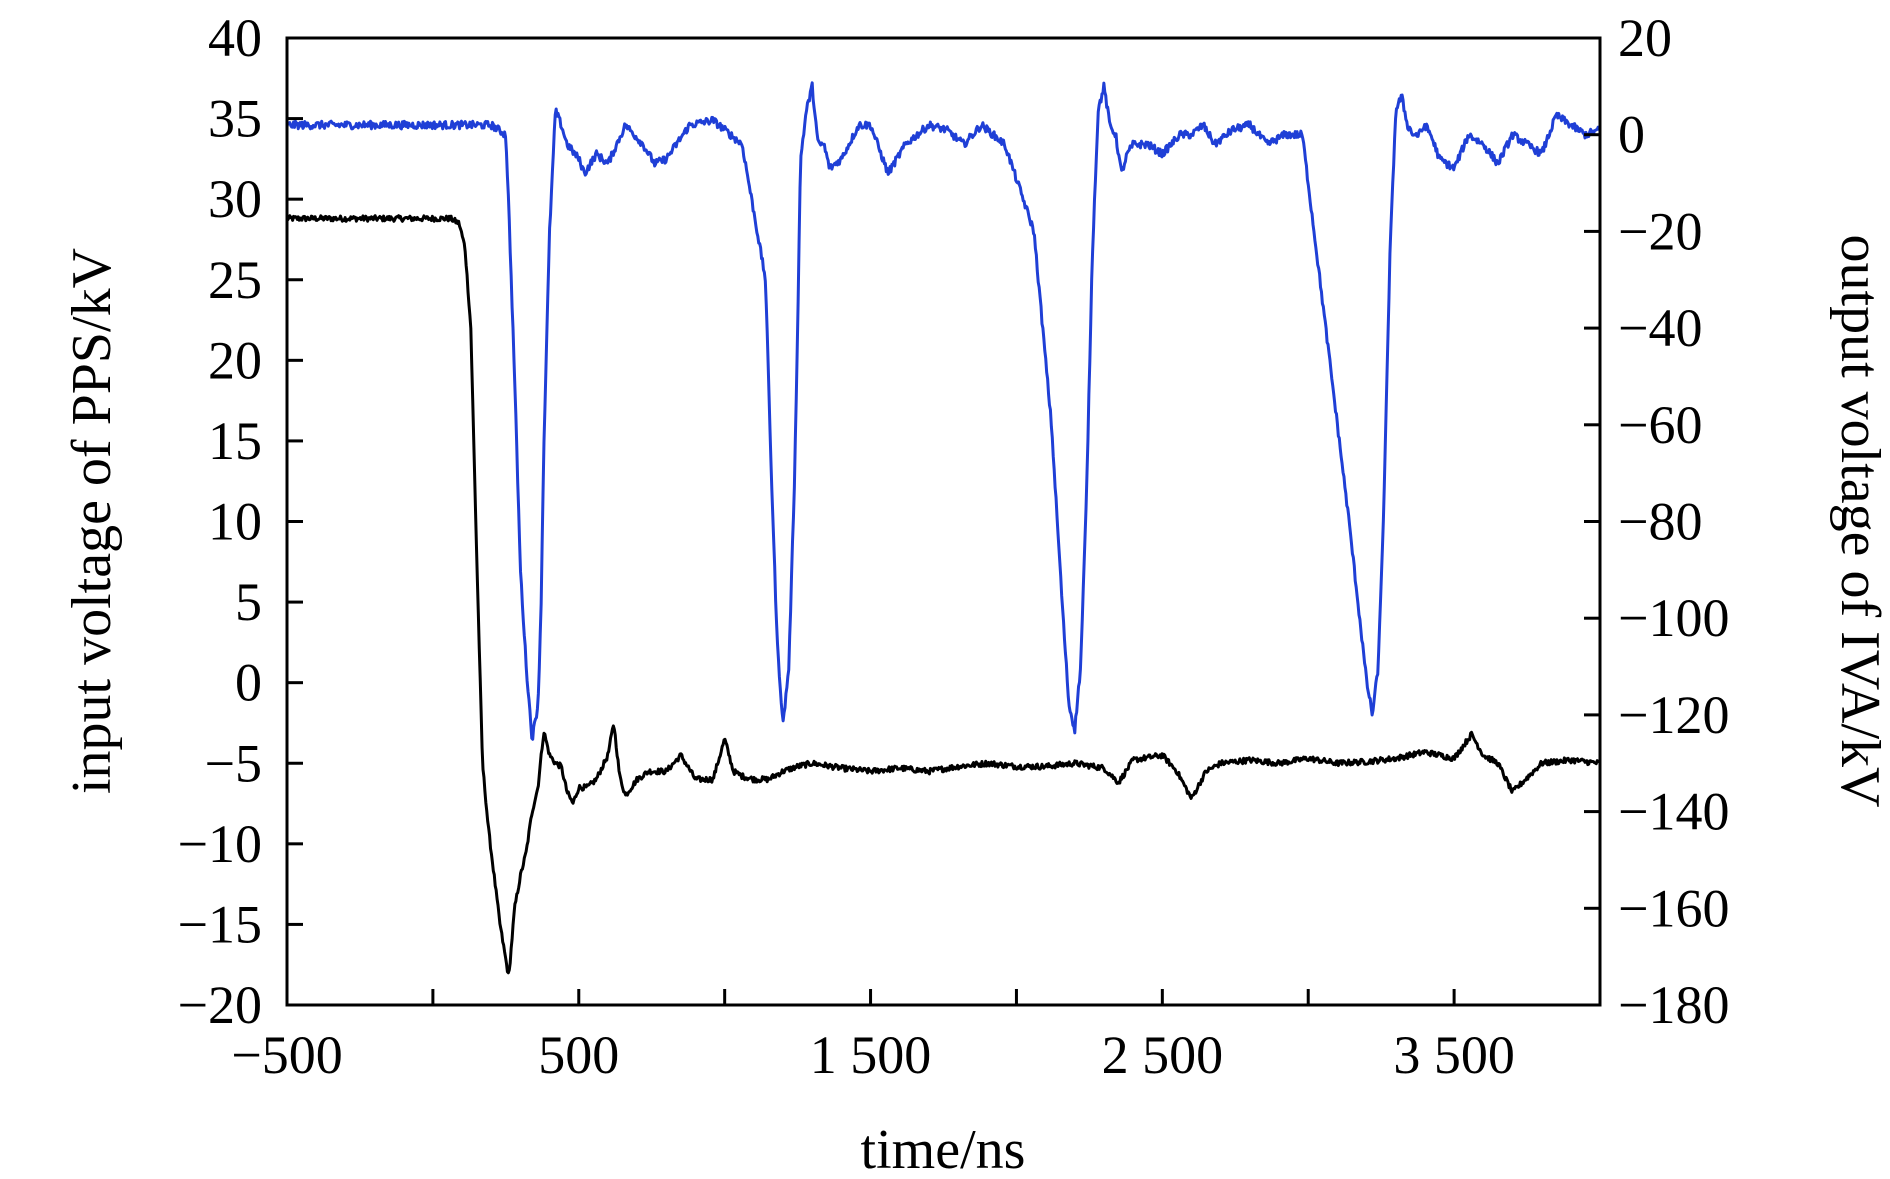  I want to click on left-y-tick-label: 10, so click(235, 522).